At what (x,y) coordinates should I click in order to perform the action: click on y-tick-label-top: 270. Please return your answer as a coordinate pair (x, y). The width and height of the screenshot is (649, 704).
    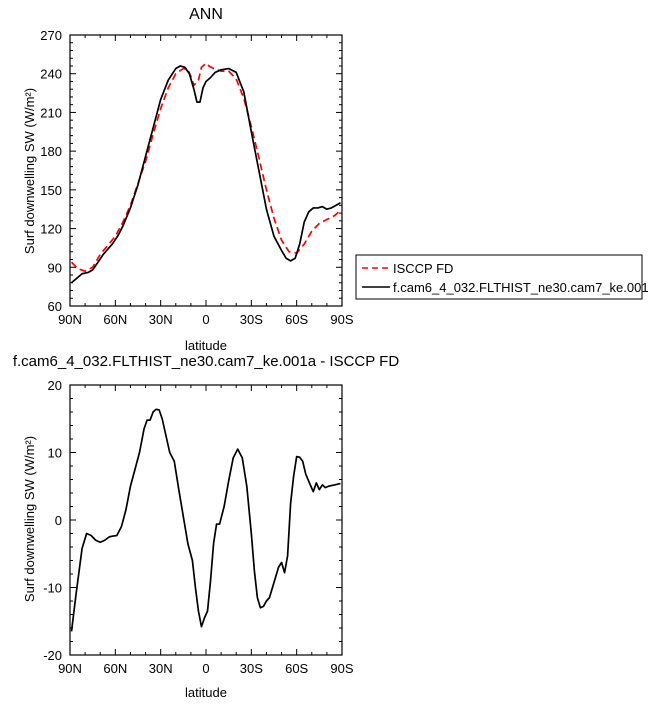
    Looking at the image, I should click on (51, 35).